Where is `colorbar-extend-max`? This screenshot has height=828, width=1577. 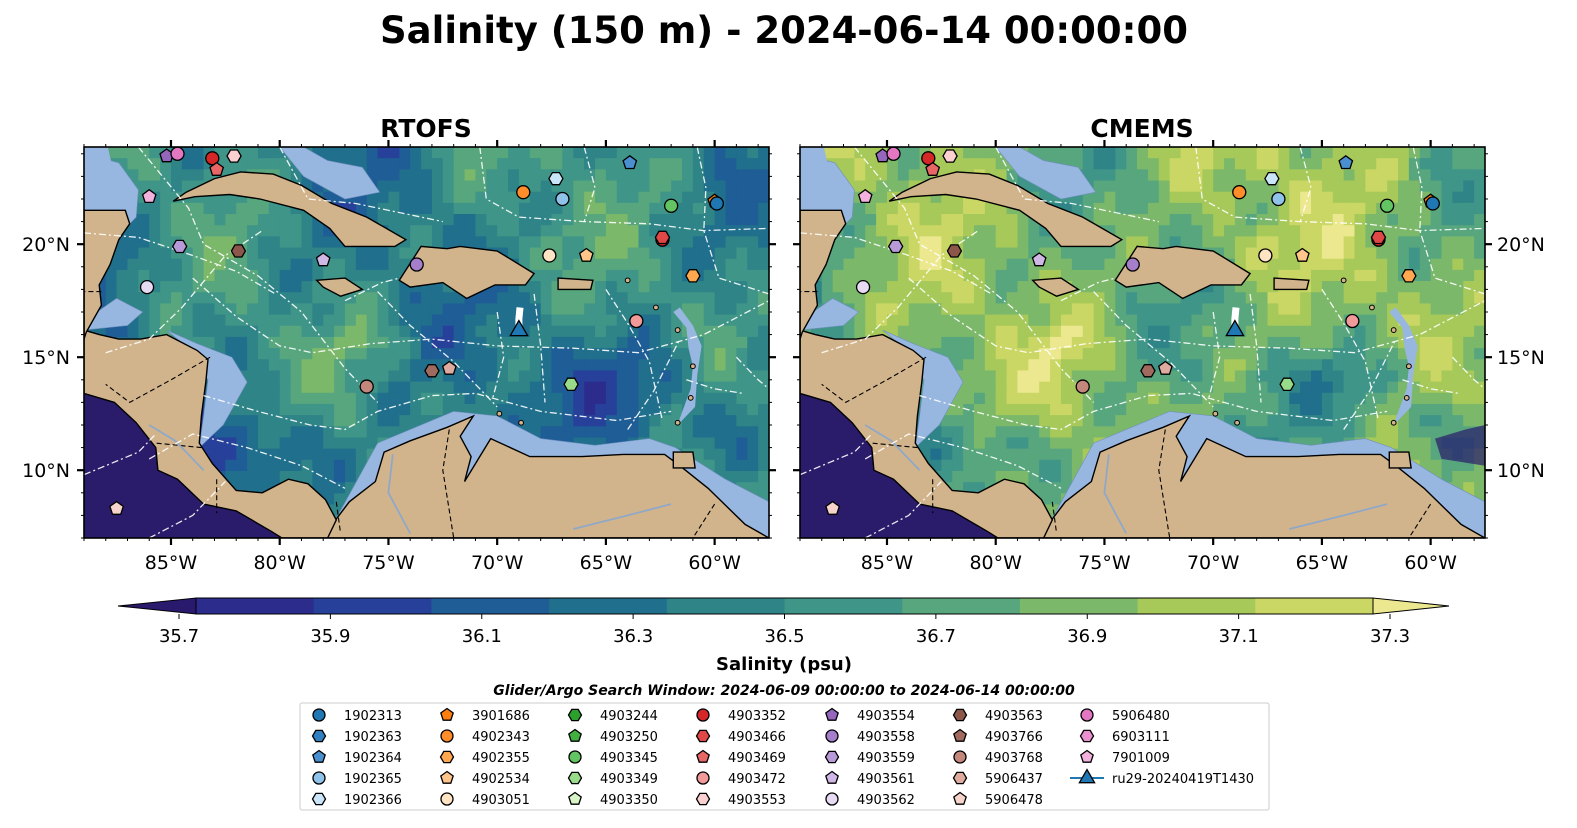 colorbar-extend-max is located at coordinates (1411, 606).